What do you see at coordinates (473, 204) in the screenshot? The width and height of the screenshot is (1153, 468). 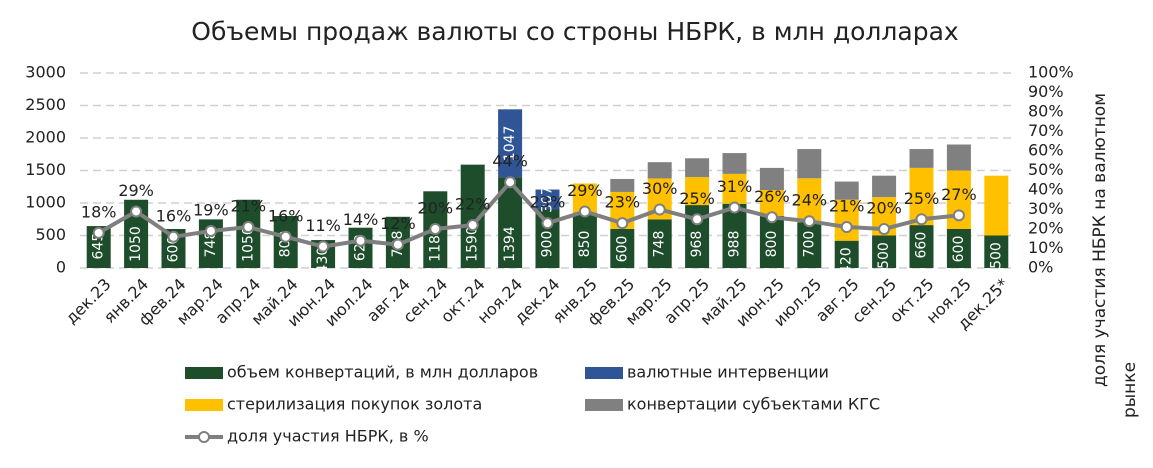 I see `data-label: 22%` at bounding box center [473, 204].